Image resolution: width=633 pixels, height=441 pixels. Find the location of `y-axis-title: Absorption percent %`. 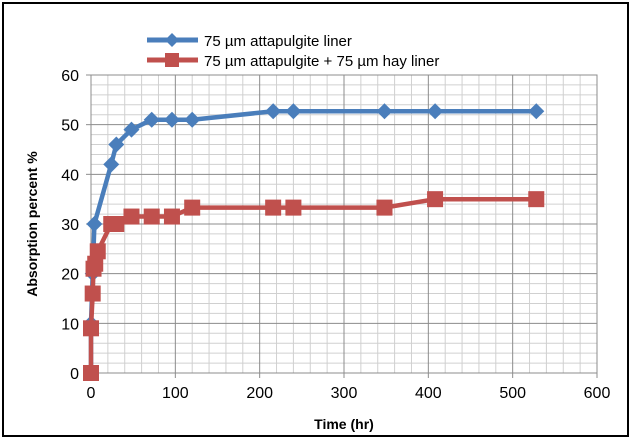

y-axis-title: Absorption percent % is located at coordinates (32, 224).